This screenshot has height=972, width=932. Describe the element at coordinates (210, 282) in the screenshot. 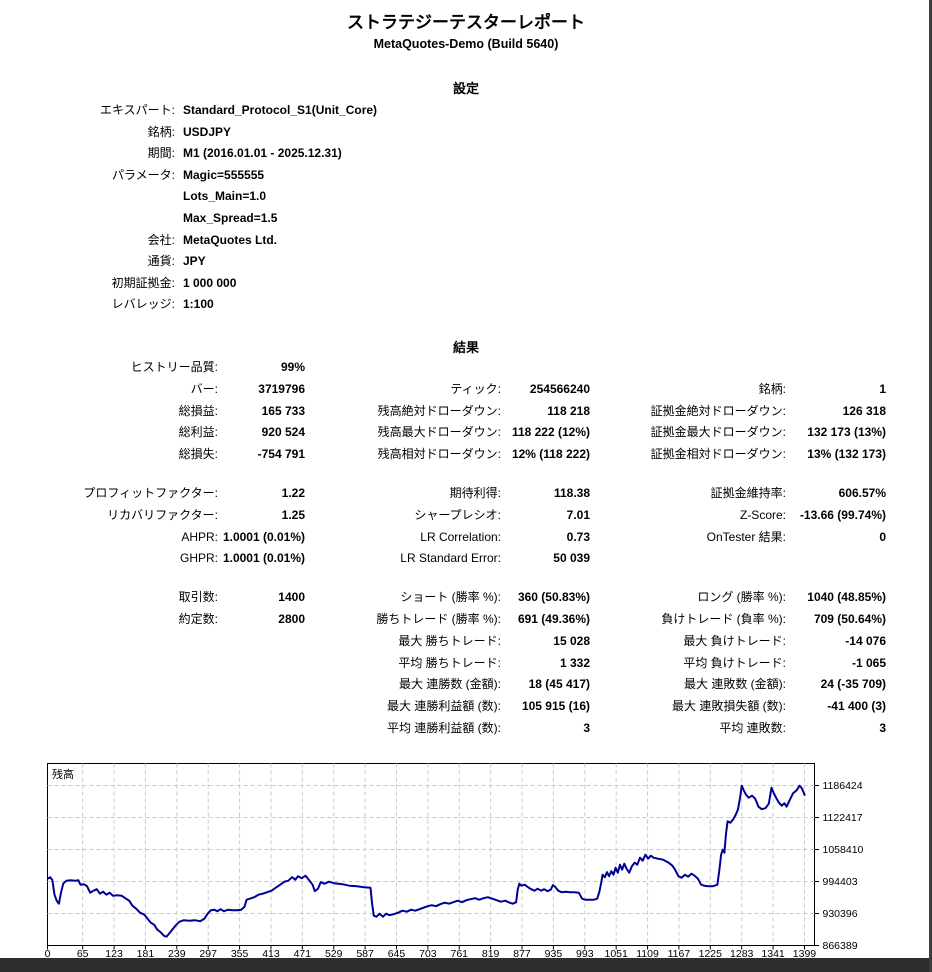

I see `setting-value: 1 000 000` at that location.